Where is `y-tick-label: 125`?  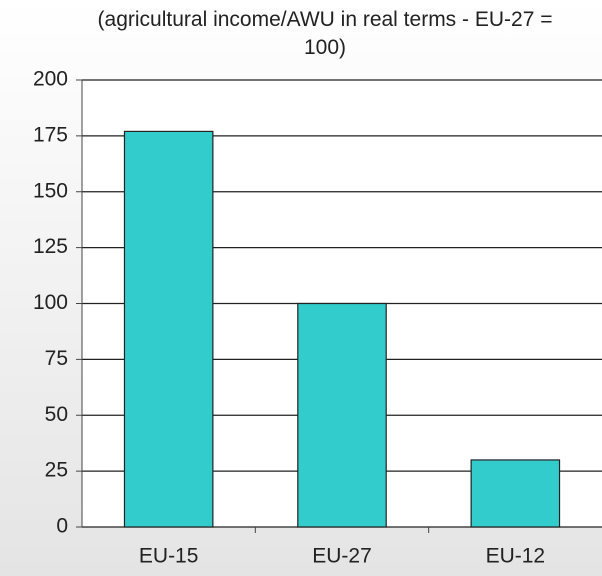 y-tick-label: 125 is located at coordinates (50, 246).